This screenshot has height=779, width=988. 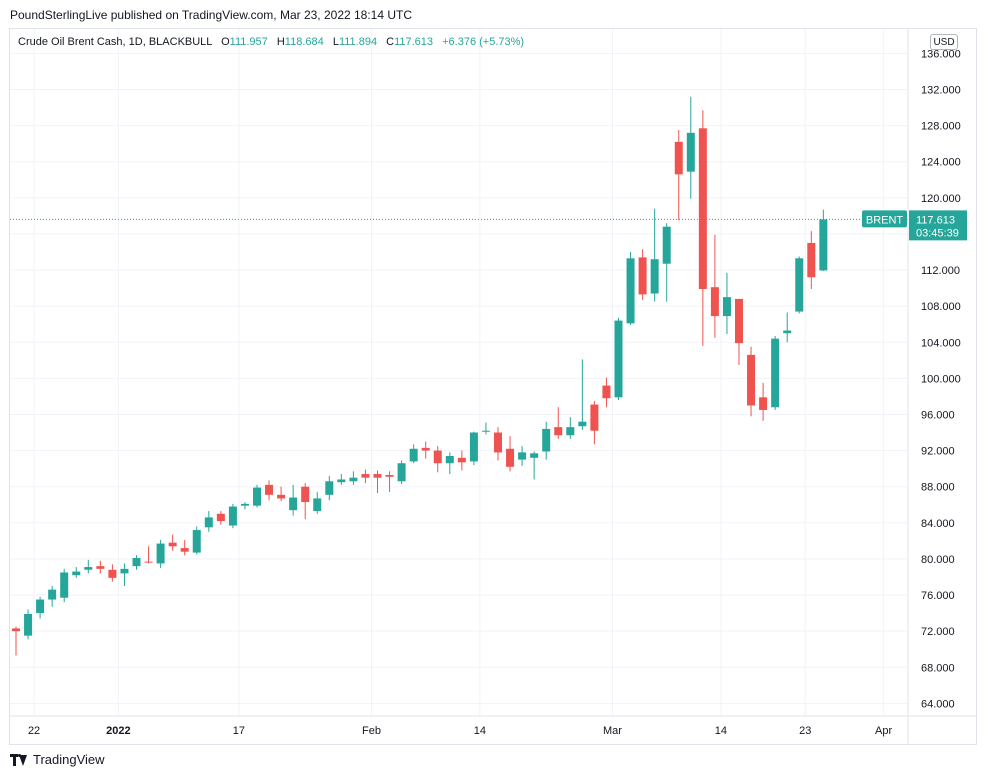 I want to click on footer: TradingView, so click(x=57, y=759).